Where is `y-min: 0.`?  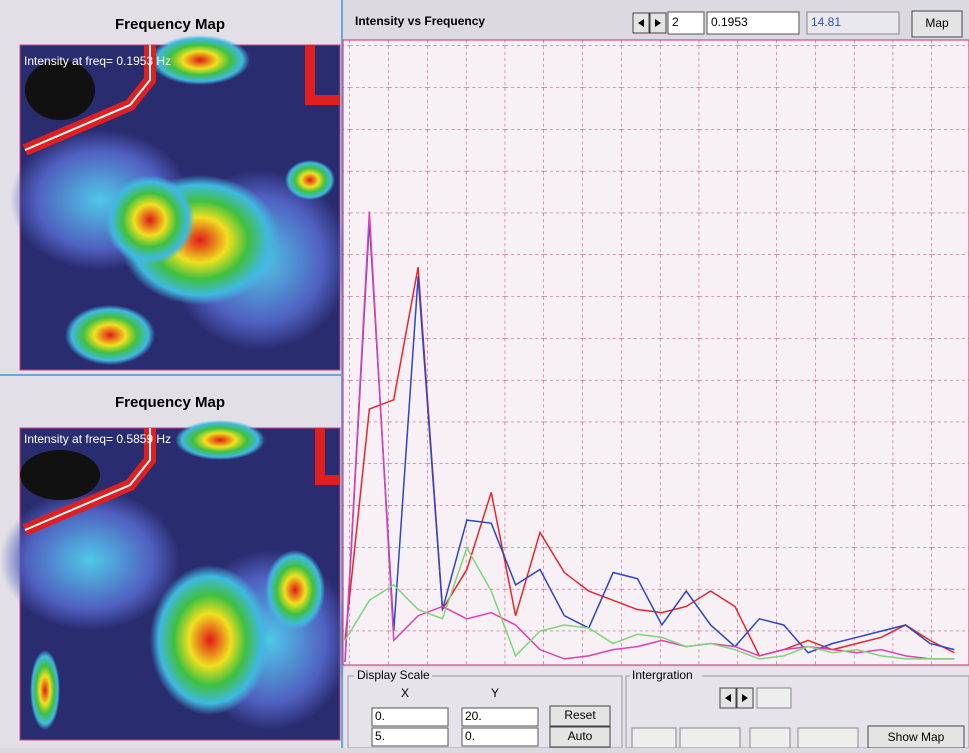
y-min: 0. is located at coordinates (470, 736).